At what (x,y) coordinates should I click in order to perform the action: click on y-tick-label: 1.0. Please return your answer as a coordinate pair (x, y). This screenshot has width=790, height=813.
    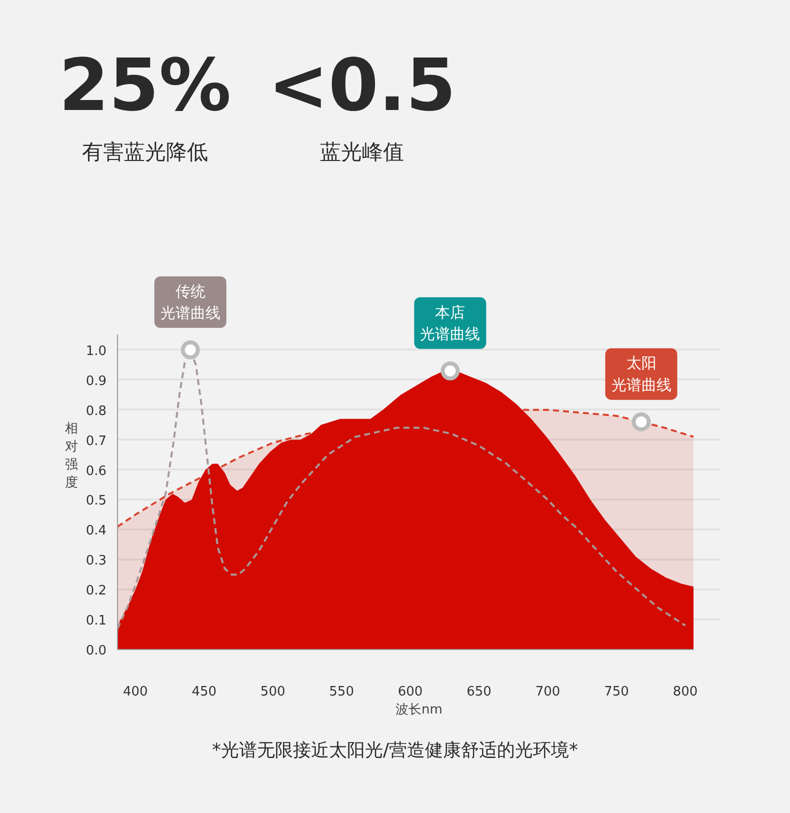
    Looking at the image, I should click on (96, 351).